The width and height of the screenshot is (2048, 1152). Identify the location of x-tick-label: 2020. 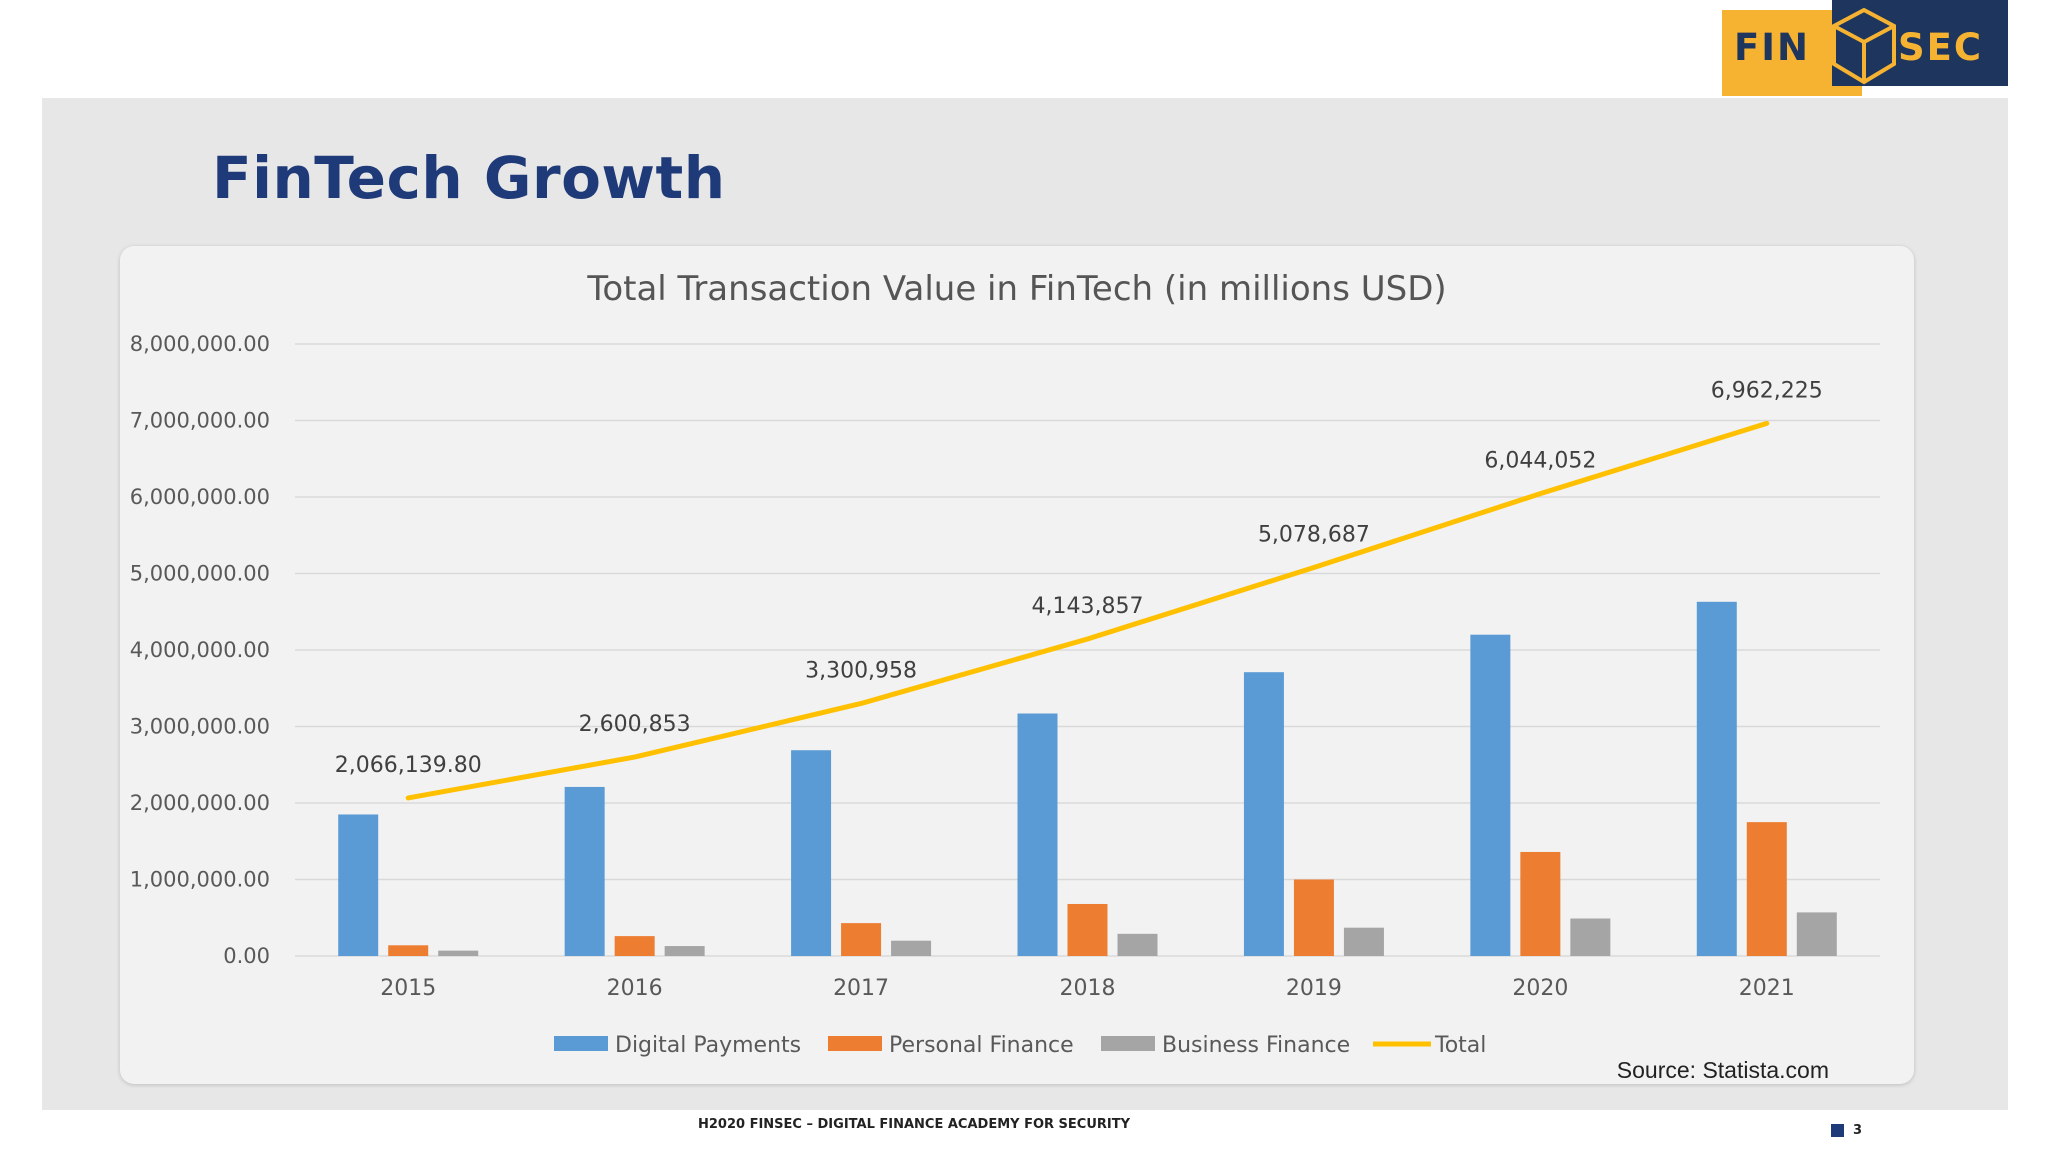
(1540, 988).